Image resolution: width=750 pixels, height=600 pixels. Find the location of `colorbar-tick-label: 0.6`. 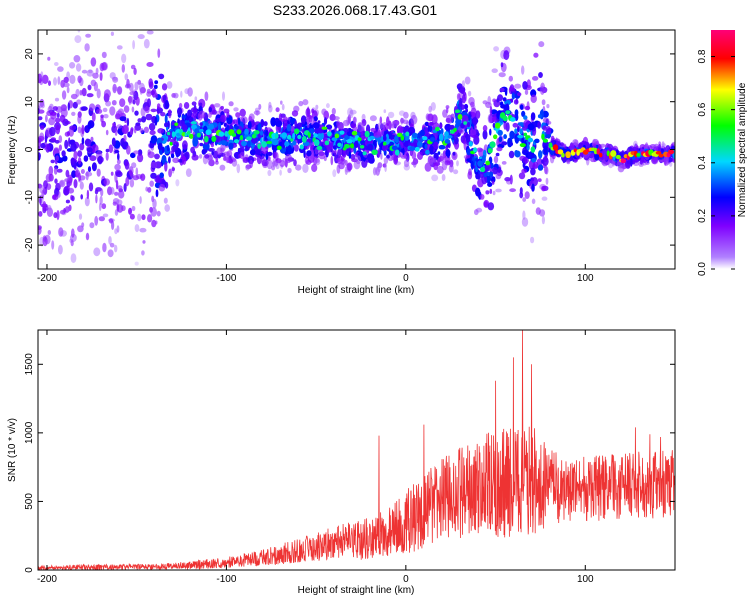

colorbar-tick-label: 0.6 is located at coordinates (702, 109).